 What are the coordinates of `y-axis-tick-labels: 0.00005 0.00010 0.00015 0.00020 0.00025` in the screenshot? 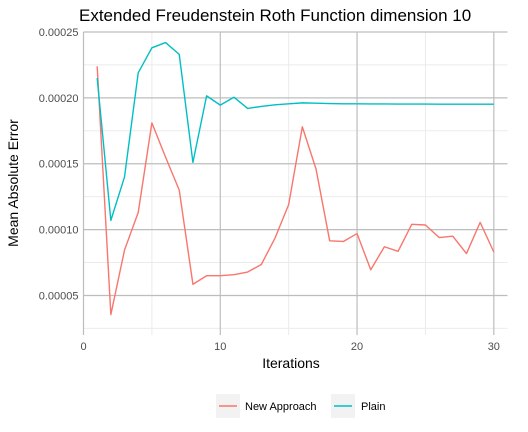 It's located at (59, 164).